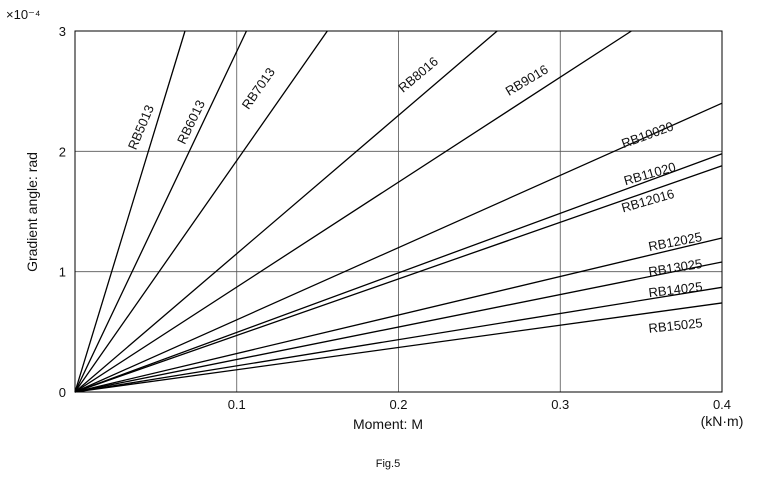  Describe the element at coordinates (647, 134) in the screenshot. I see `series-label-rb10020: RB10020` at that location.